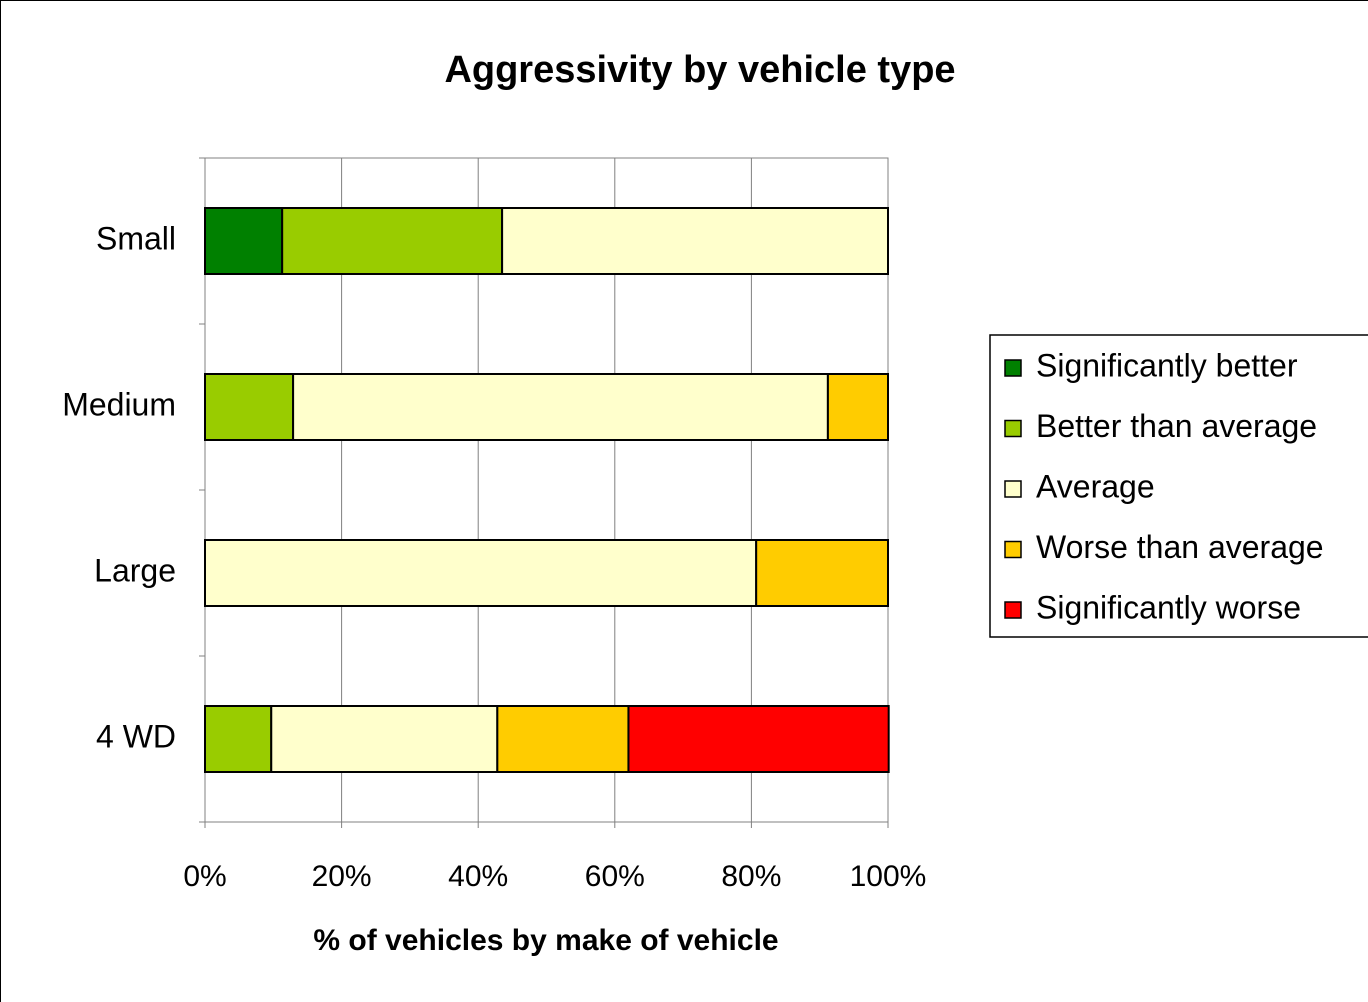  Describe the element at coordinates (1180, 547) in the screenshot. I see `legend-label: Worse than average` at that location.